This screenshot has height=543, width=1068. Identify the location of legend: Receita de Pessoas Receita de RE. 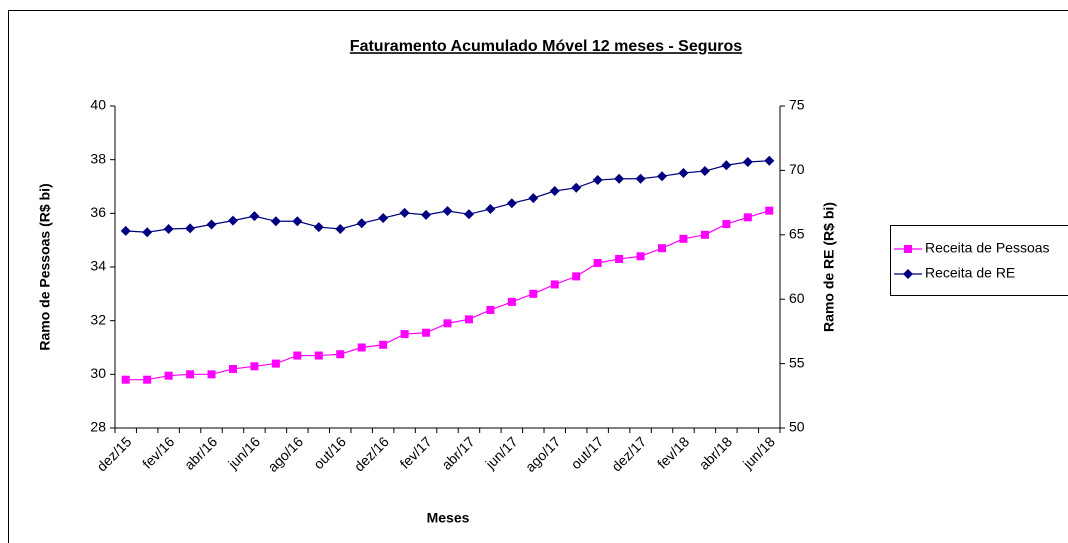
(972, 260).